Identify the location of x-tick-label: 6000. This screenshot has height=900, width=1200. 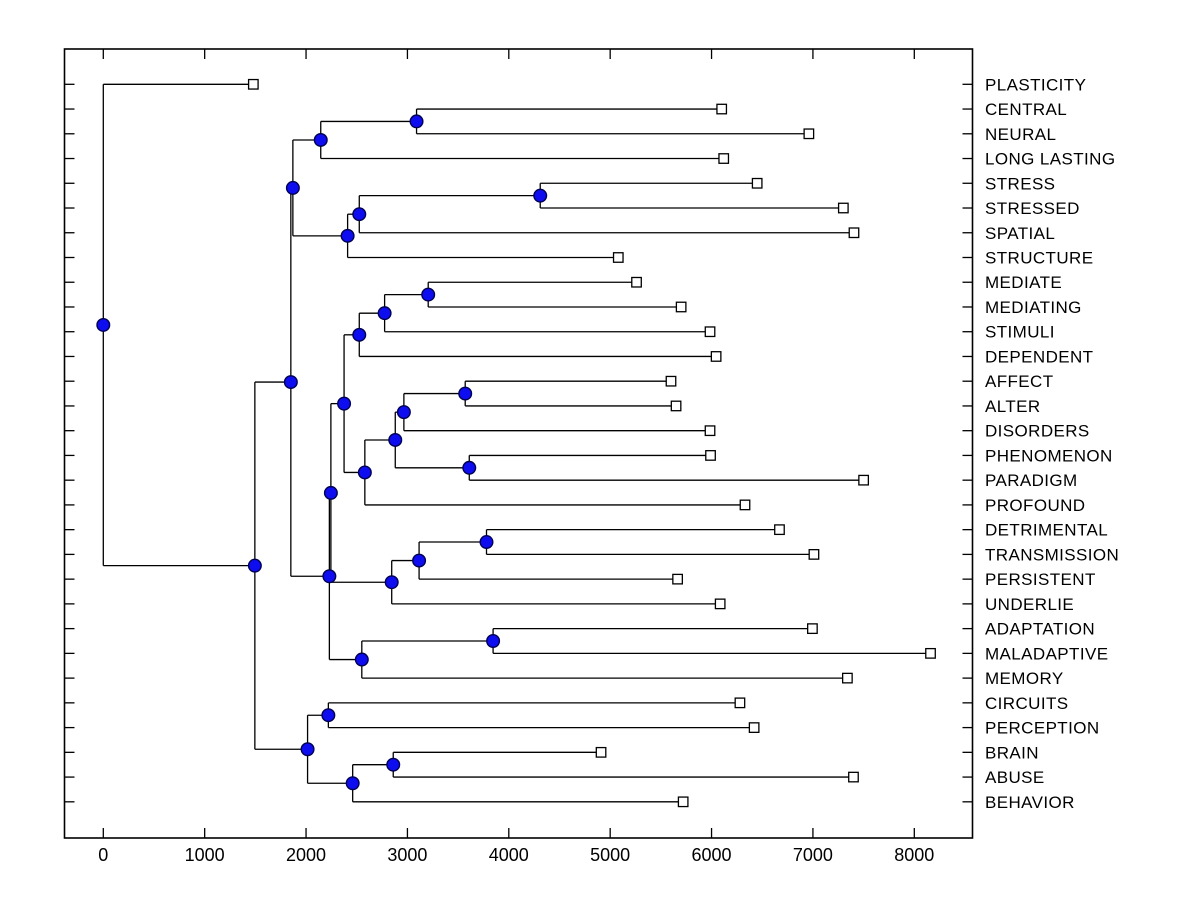
(712, 855).